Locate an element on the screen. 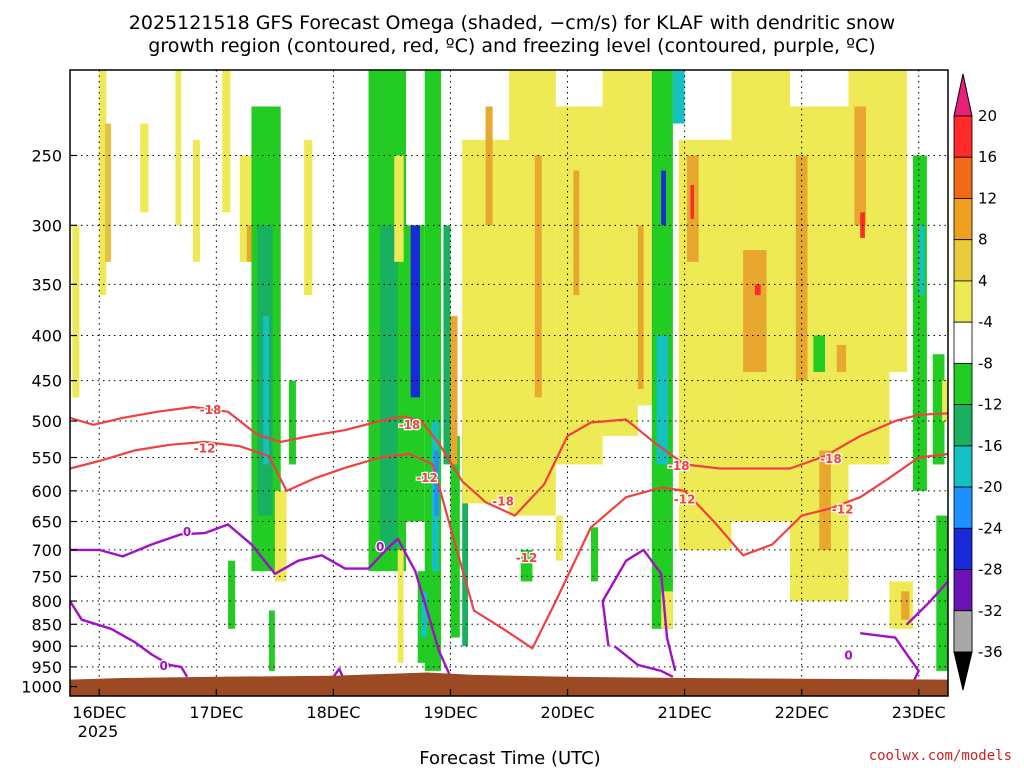 Image resolution: width=1024 pixels, height=768 pixels. x-axis: 16DEC 17DEC 18DEC 19DEC 20DEC 21DEC 22DEC 23DEC is located at coordinates (509, 705).